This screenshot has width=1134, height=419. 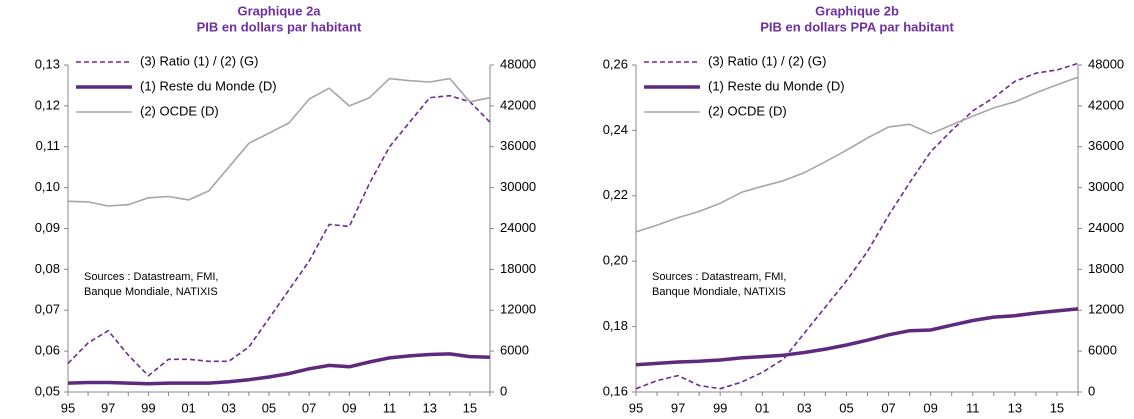 I want to click on chart-subtitle: PIB en dollars par habitant, so click(x=279, y=26).